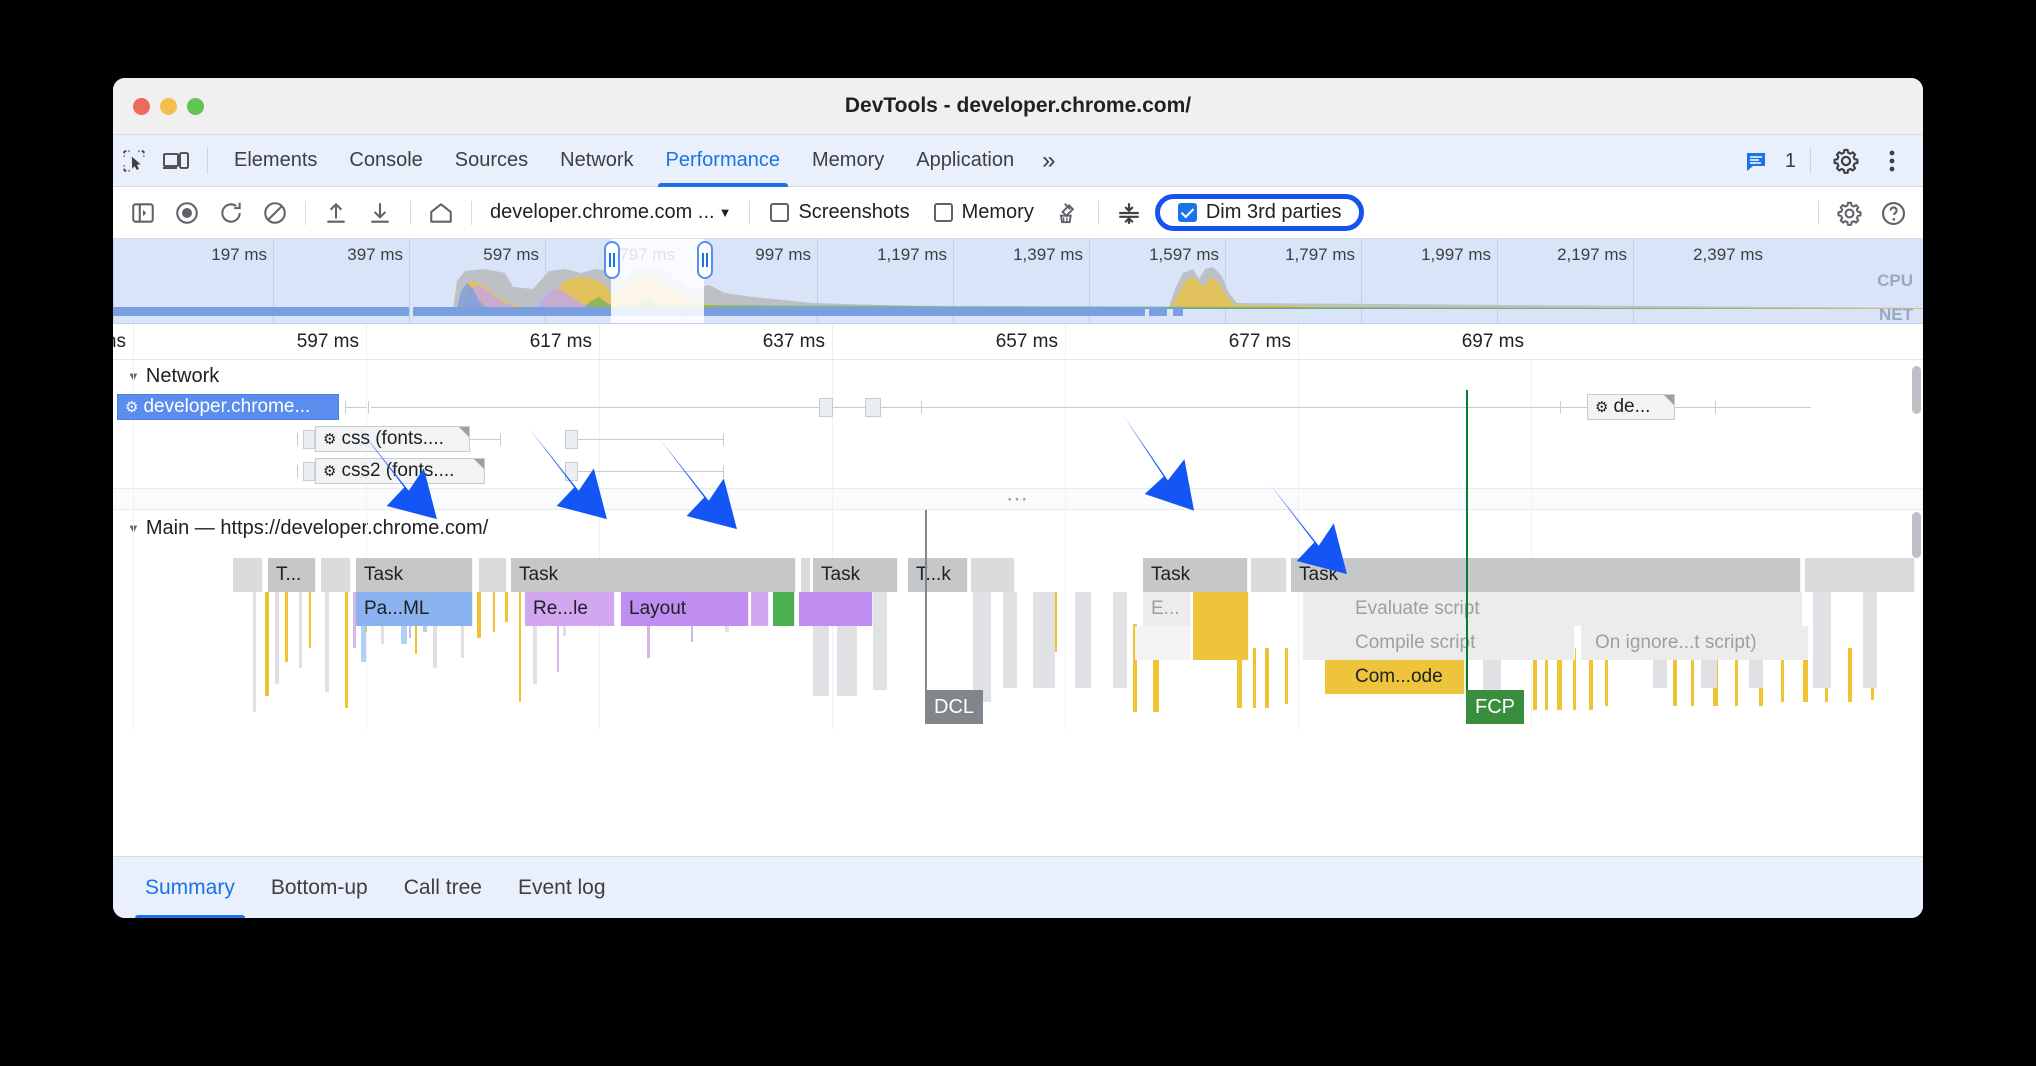  I want to click on collapse-tracks-icon, so click(1129, 213).